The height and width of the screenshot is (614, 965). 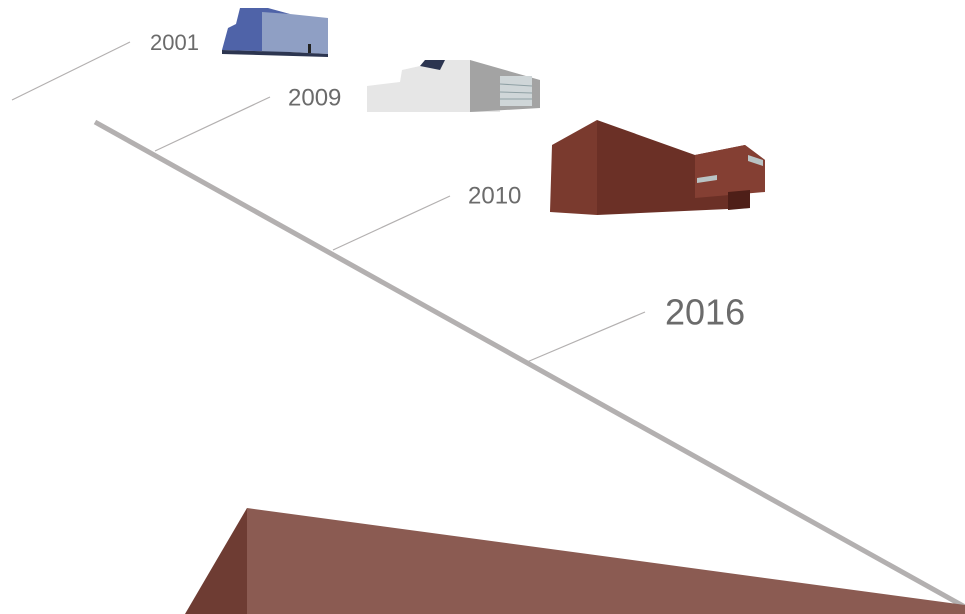 What do you see at coordinates (174, 42) in the screenshot?
I see `year-label: 2001` at bounding box center [174, 42].